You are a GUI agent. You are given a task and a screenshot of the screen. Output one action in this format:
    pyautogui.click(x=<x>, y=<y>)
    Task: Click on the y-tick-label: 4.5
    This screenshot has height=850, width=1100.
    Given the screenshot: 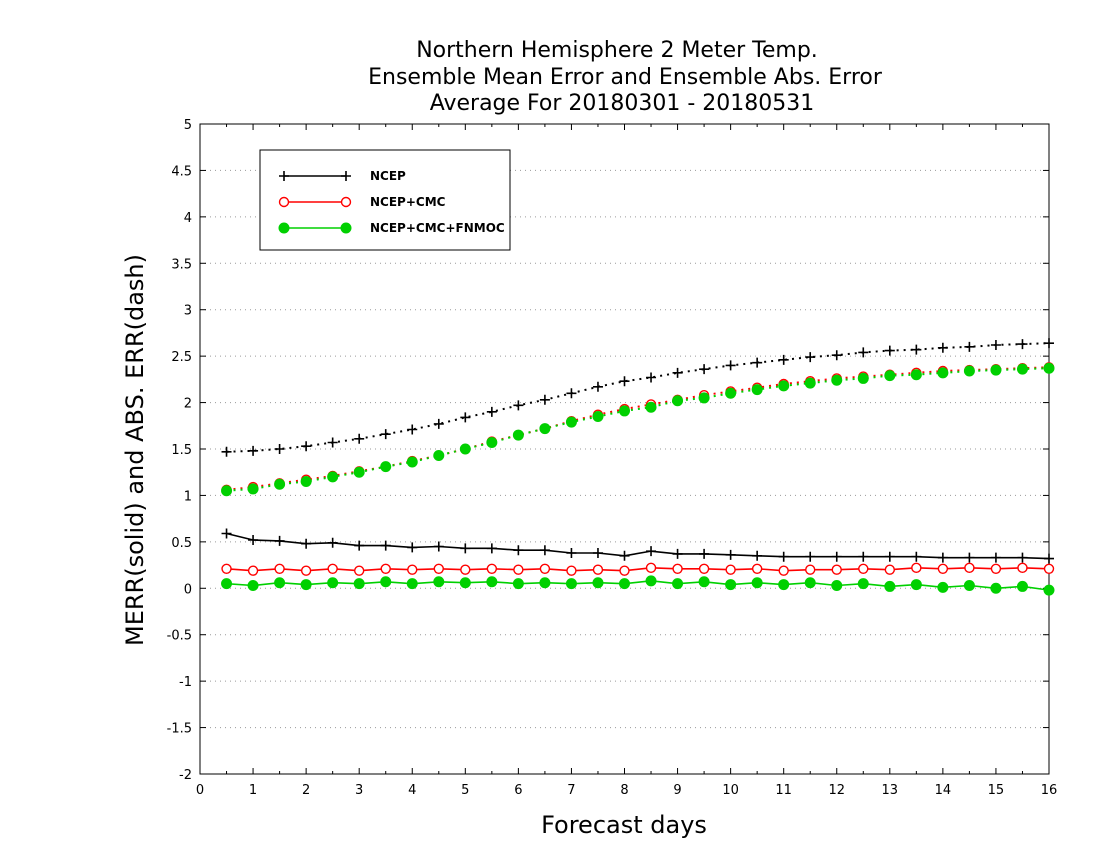 What is the action you would take?
    pyautogui.click(x=181, y=171)
    